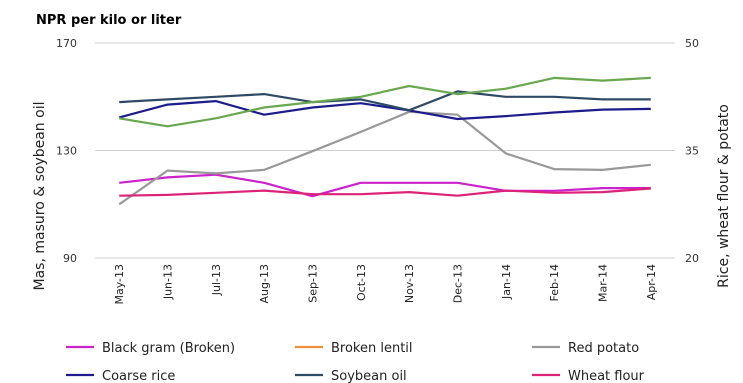 The image size is (743, 383). I want to click on legend-label: Black gram (Broken), so click(168, 348).